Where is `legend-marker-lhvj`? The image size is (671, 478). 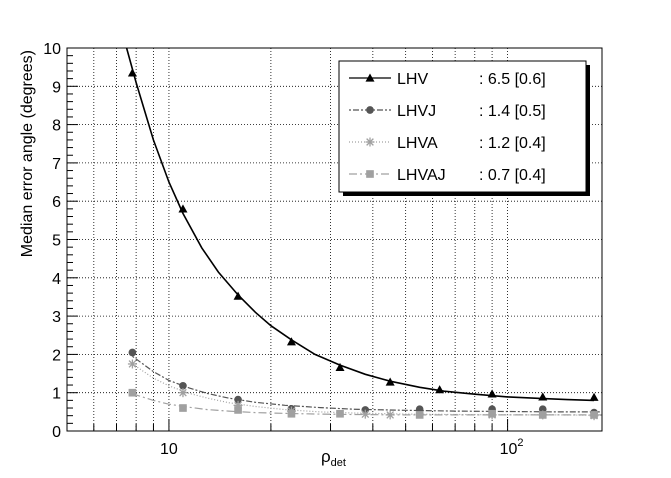
legend-marker-lhvj is located at coordinates (370, 110).